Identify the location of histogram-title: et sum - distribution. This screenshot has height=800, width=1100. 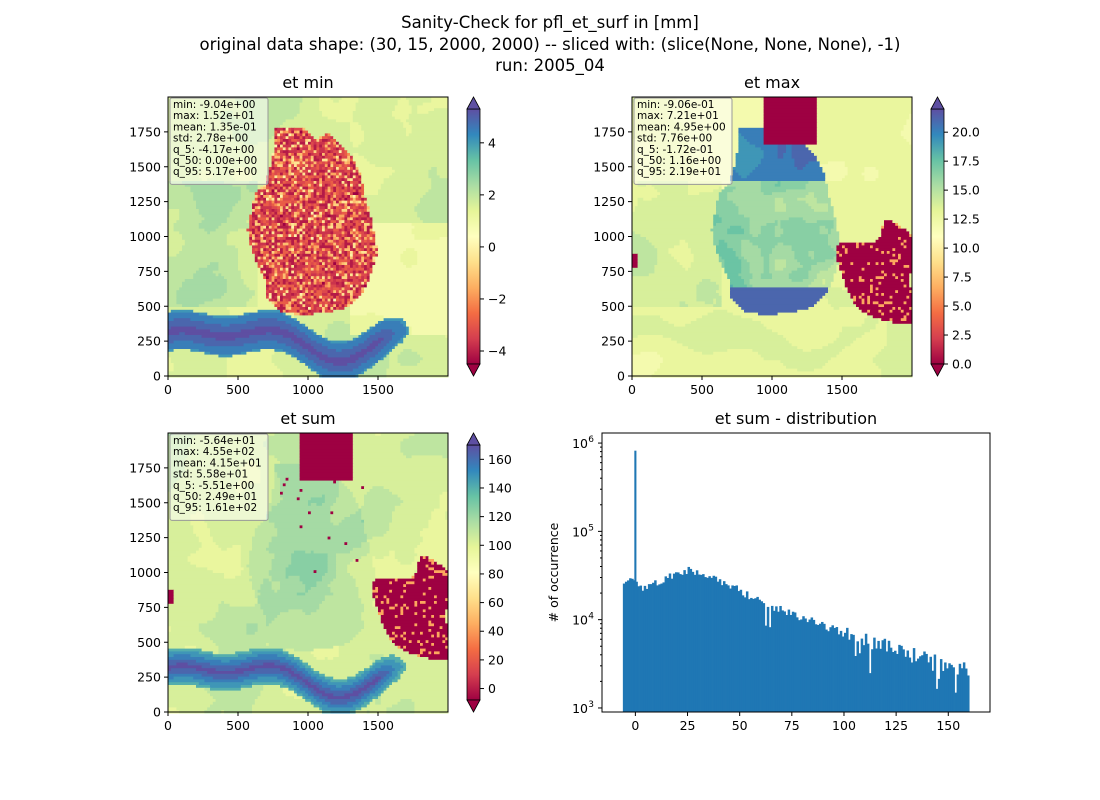
(796, 418).